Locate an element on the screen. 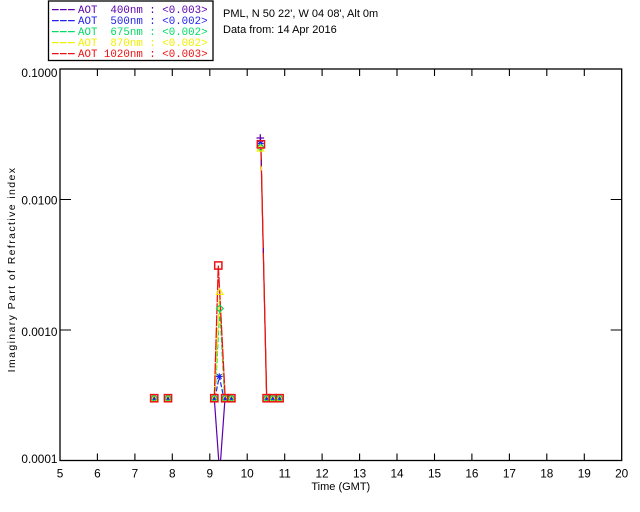 The image size is (640, 512). svg-text: 6 is located at coordinates (97, 473).